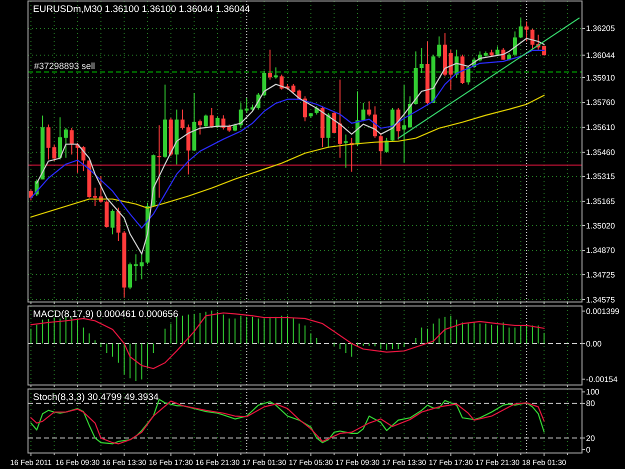  I want to click on ref-line-label: #37298893 sell, so click(65, 66).